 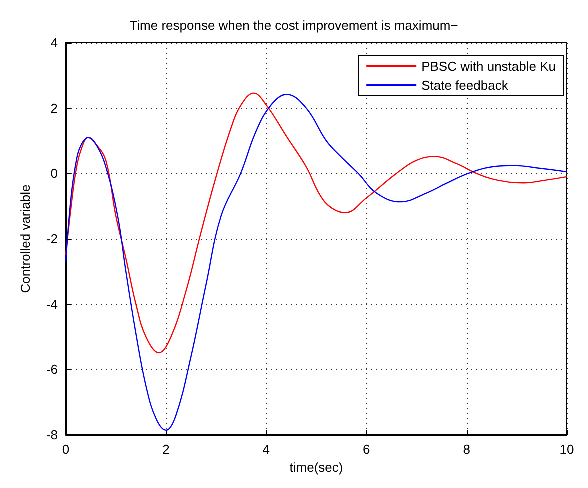 What do you see at coordinates (567, 449) in the screenshot?
I see `x-tick-label: 10` at bounding box center [567, 449].